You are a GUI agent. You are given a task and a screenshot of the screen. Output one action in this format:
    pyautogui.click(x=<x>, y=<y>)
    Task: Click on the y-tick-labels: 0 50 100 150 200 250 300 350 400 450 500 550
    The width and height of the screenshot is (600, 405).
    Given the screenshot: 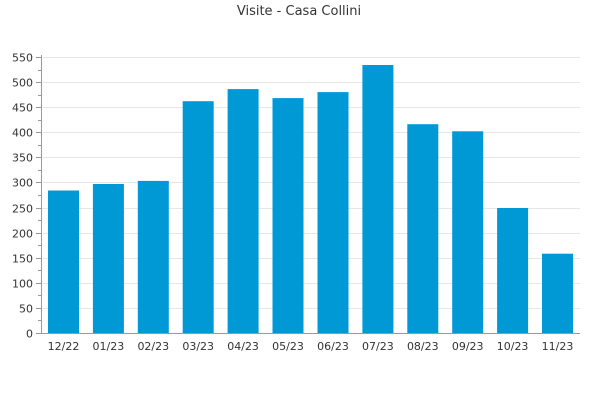 What is the action you would take?
    pyautogui.click(x=22, y=196)
    